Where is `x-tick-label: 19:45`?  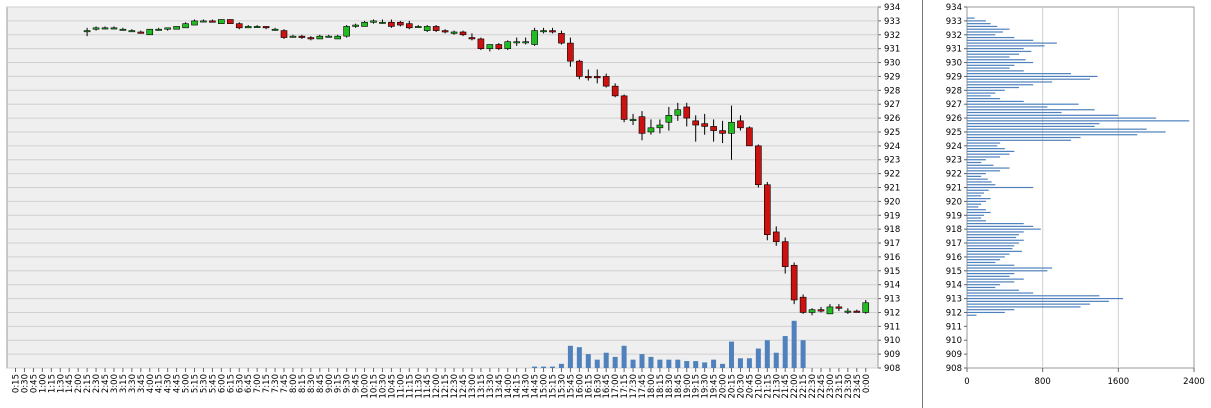 x-tick-label: 19:45 is located at coordinates (715, 386).